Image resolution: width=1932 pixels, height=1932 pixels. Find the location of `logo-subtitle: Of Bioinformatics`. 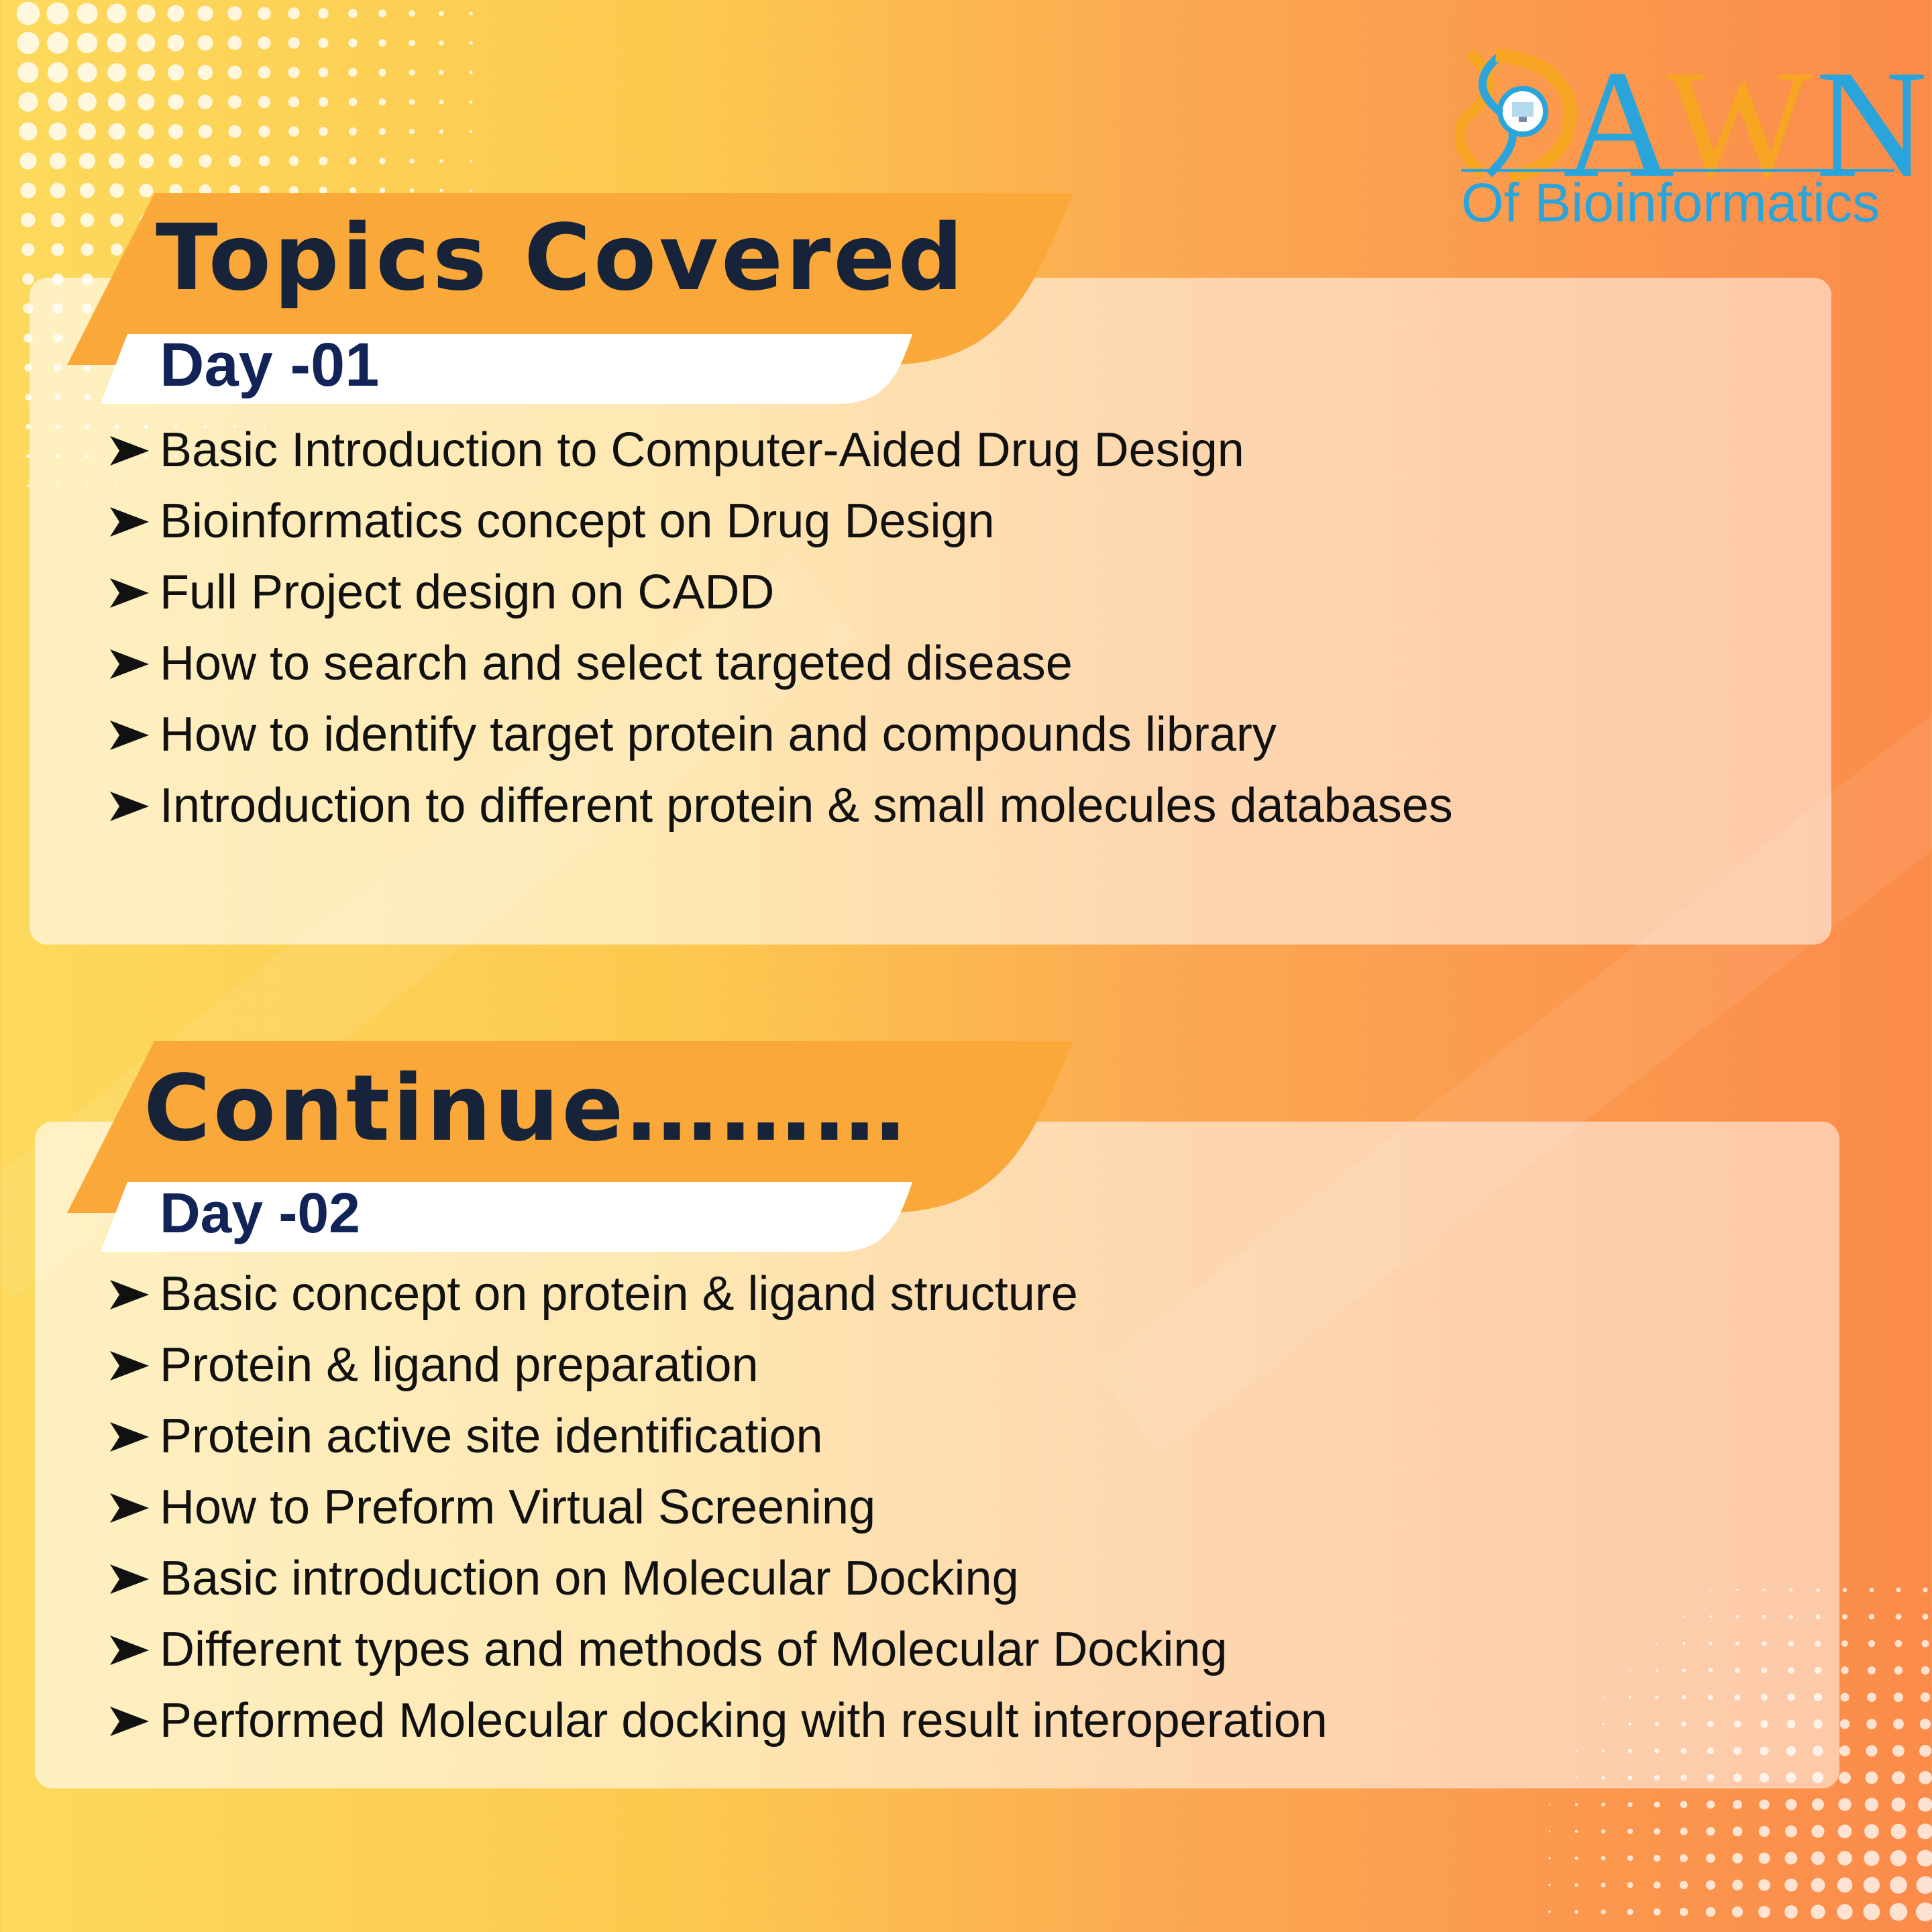

logo-subtitle: Of Bioinformatics is located at coordinates (1670, 203).